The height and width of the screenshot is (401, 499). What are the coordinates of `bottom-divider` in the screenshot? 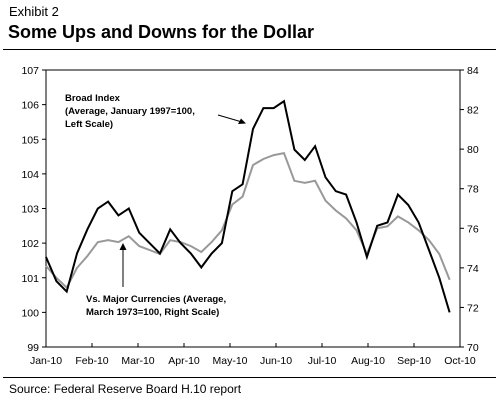 It's located at (249, 377).